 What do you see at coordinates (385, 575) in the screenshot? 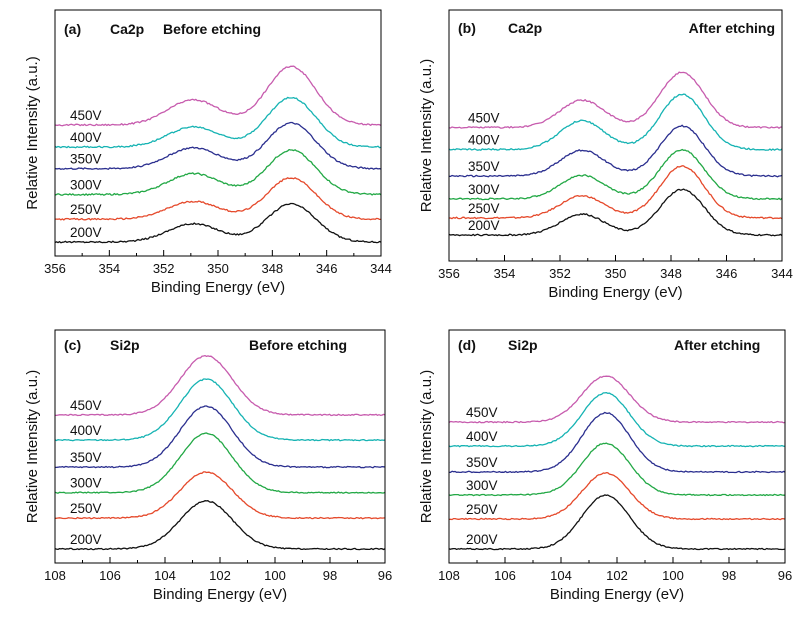
I see `x-tick-label: 96` at bounding box center [385, 575].